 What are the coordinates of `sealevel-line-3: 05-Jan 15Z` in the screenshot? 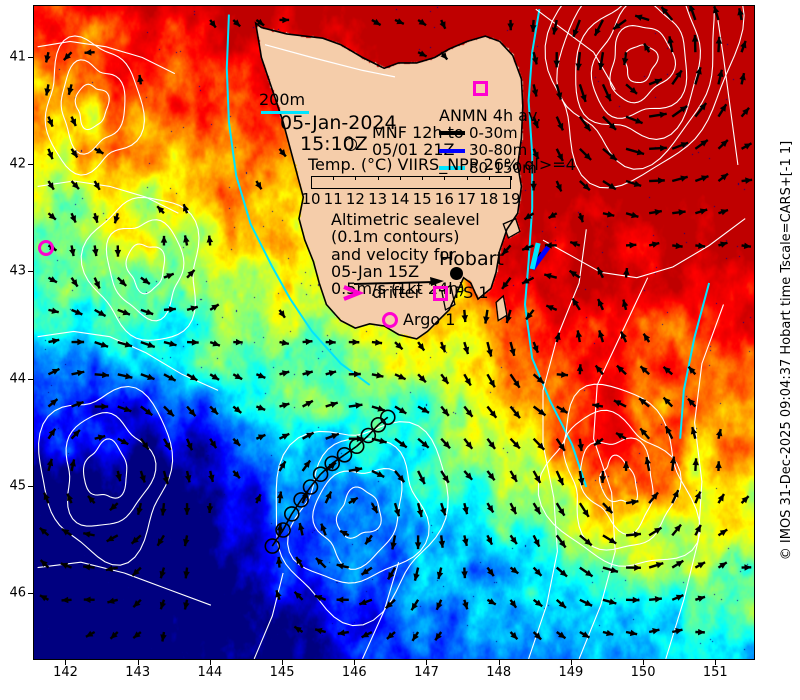 It's located at (375, 271).